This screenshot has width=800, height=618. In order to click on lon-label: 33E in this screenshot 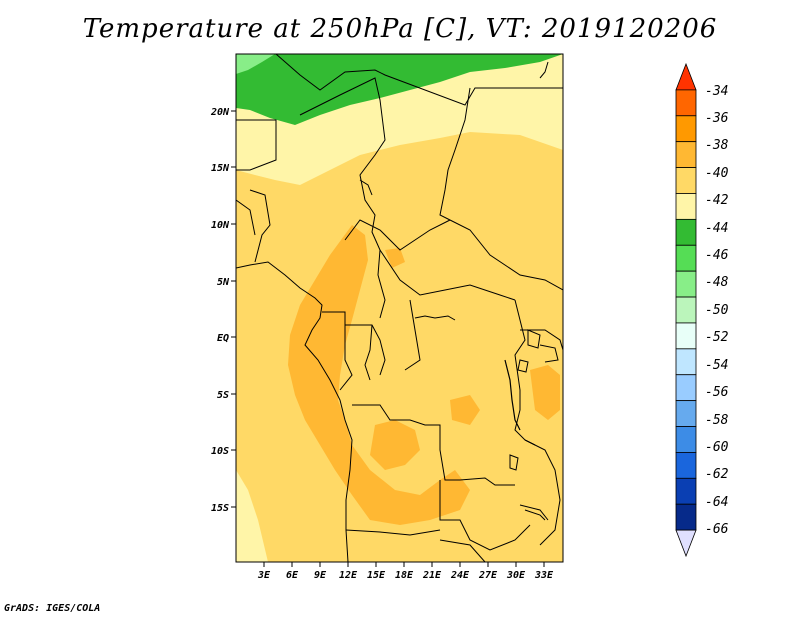, I will do `click(544, 575)`.